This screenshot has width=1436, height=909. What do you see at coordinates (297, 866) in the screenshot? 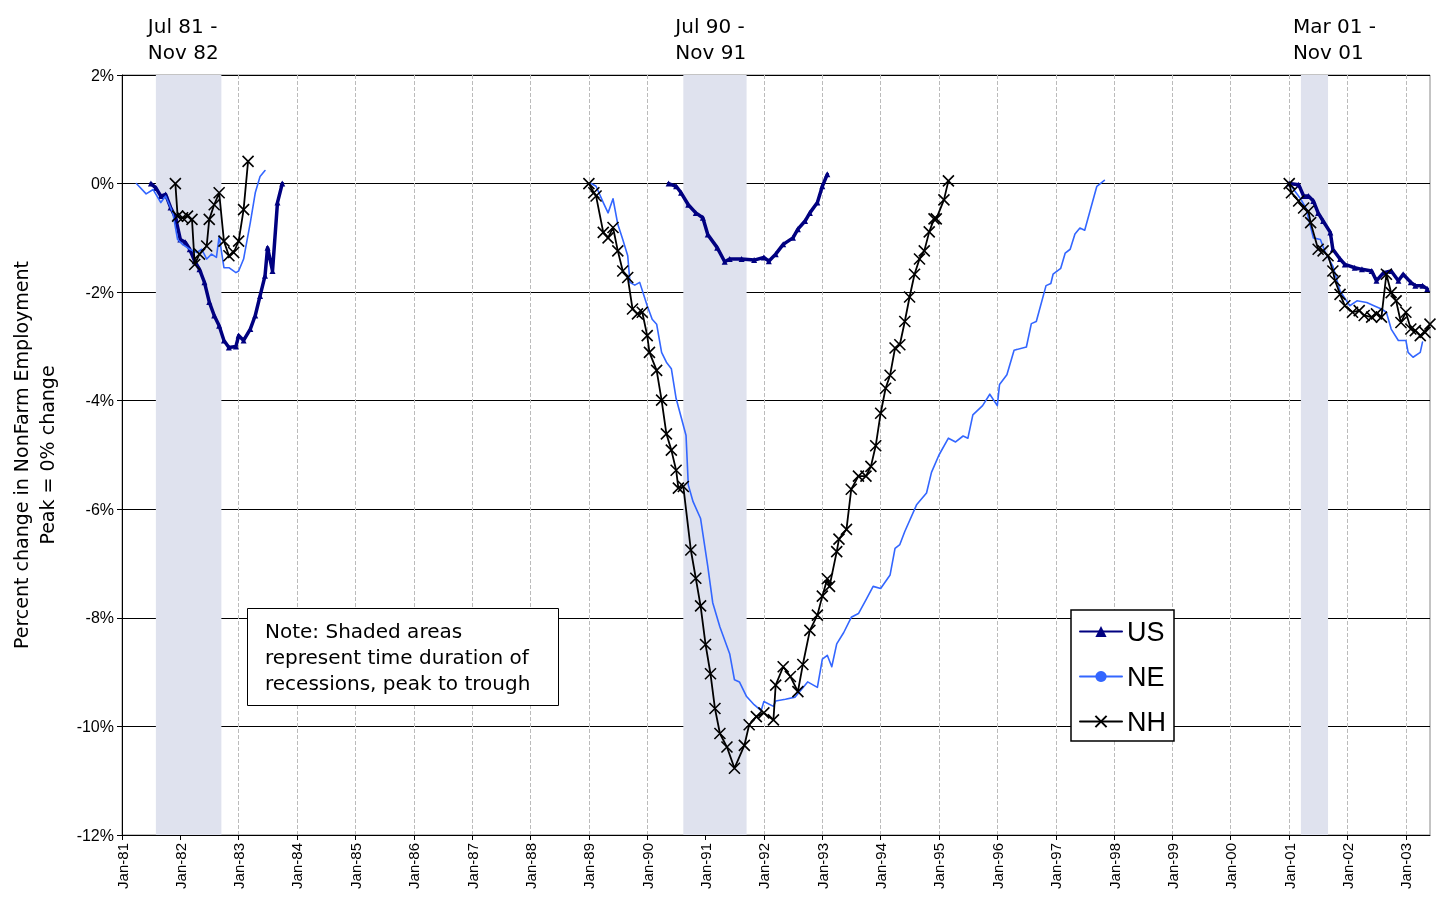
I see `x-tick-label: Jan-84` at bounding box center [297, 866].